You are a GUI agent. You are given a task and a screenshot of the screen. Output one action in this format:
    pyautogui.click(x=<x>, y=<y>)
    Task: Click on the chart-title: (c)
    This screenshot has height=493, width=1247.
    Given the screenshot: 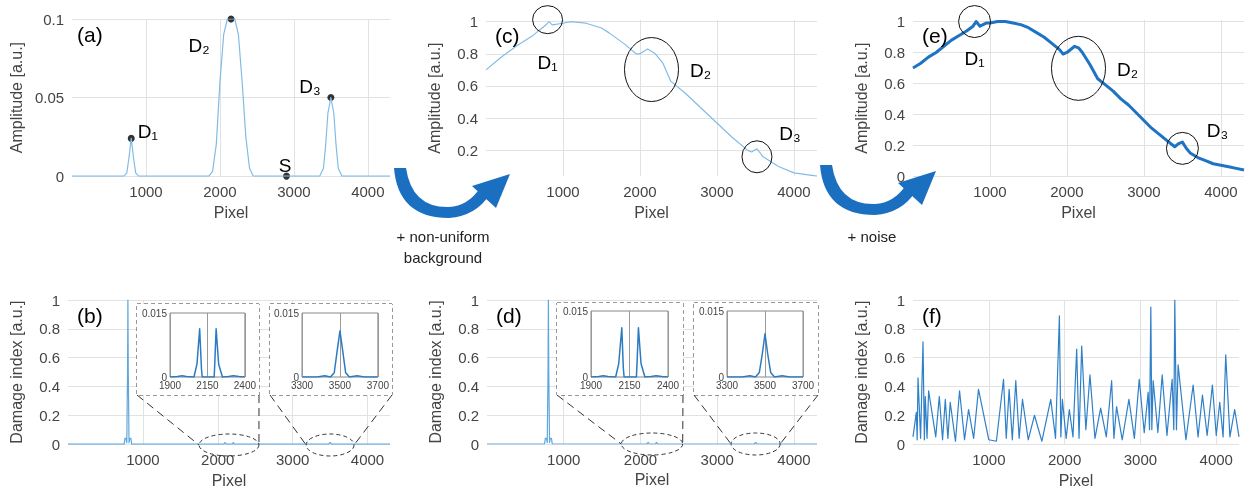 What is the action you would take?
    pyautogui.click(x=507, y=35)
    